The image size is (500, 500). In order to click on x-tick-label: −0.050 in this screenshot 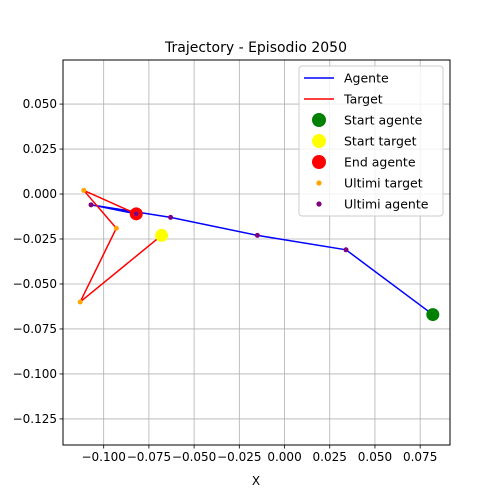, I will do `click(194, 457)`.